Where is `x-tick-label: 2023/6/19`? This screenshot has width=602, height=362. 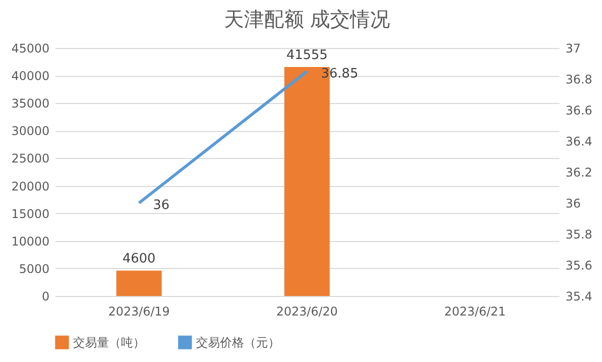
x-tick-label: 2023/6/19 is located at coordinates (139, 311).